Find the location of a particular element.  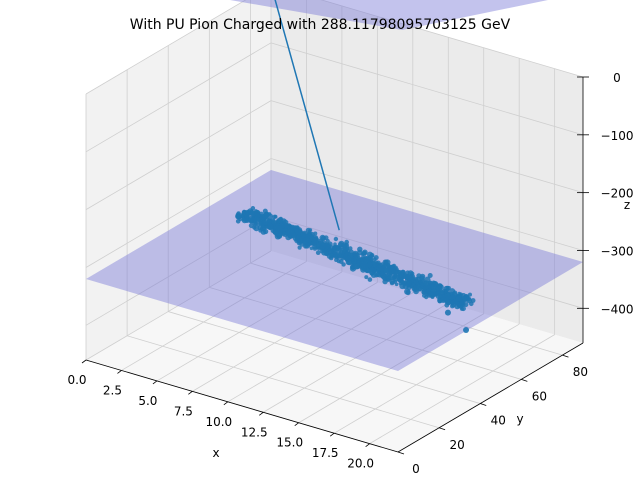

y-tick-label: 20 is located at coordinates (456, 445).